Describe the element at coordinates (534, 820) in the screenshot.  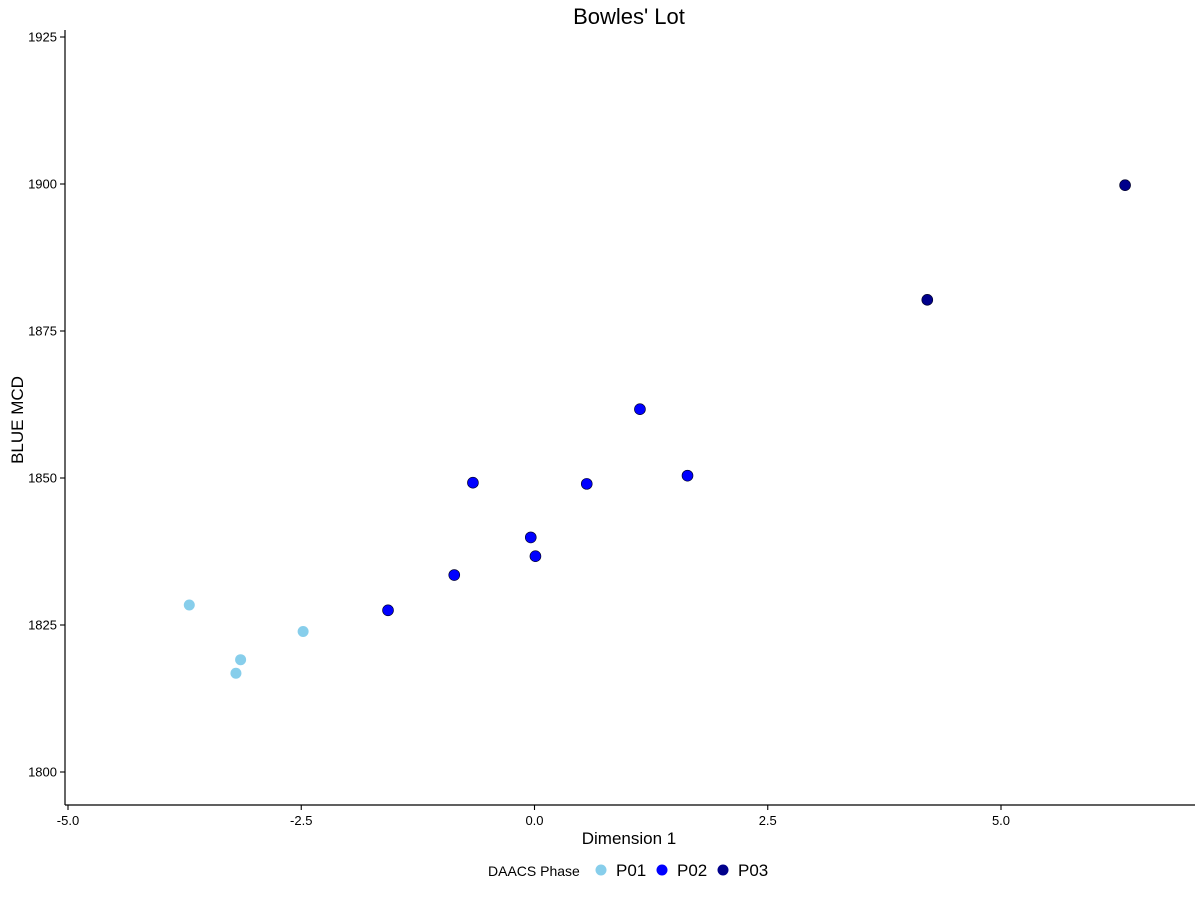
I see `x-tick-label: 0.0` at that location.